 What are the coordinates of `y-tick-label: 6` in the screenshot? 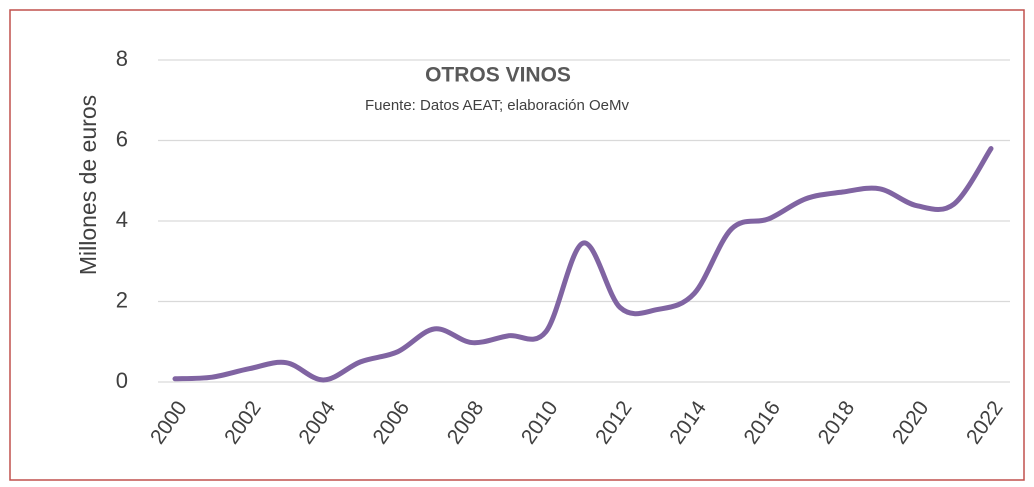 It's located at (122, 138).